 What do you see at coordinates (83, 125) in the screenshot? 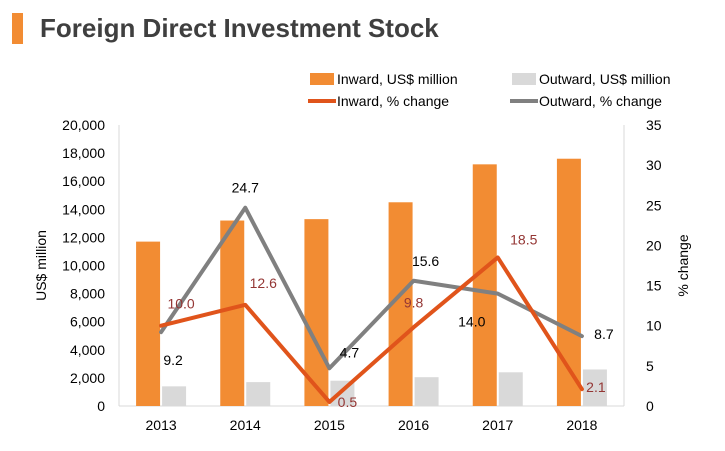
I see `y-tick-label-left: 20,000` at bounding box center [83, 125].